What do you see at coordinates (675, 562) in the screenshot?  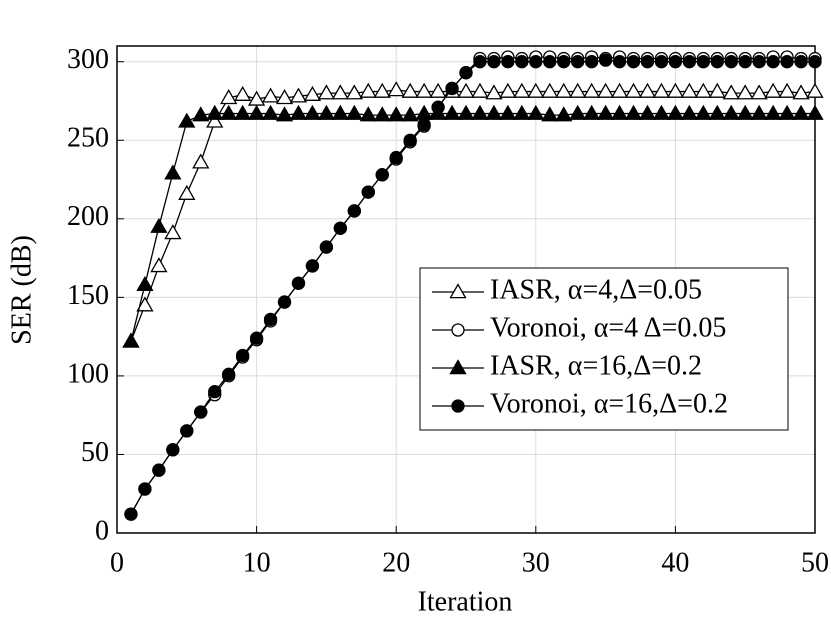 I see `x-tick-label: 40` at bounding box center [675, 562].